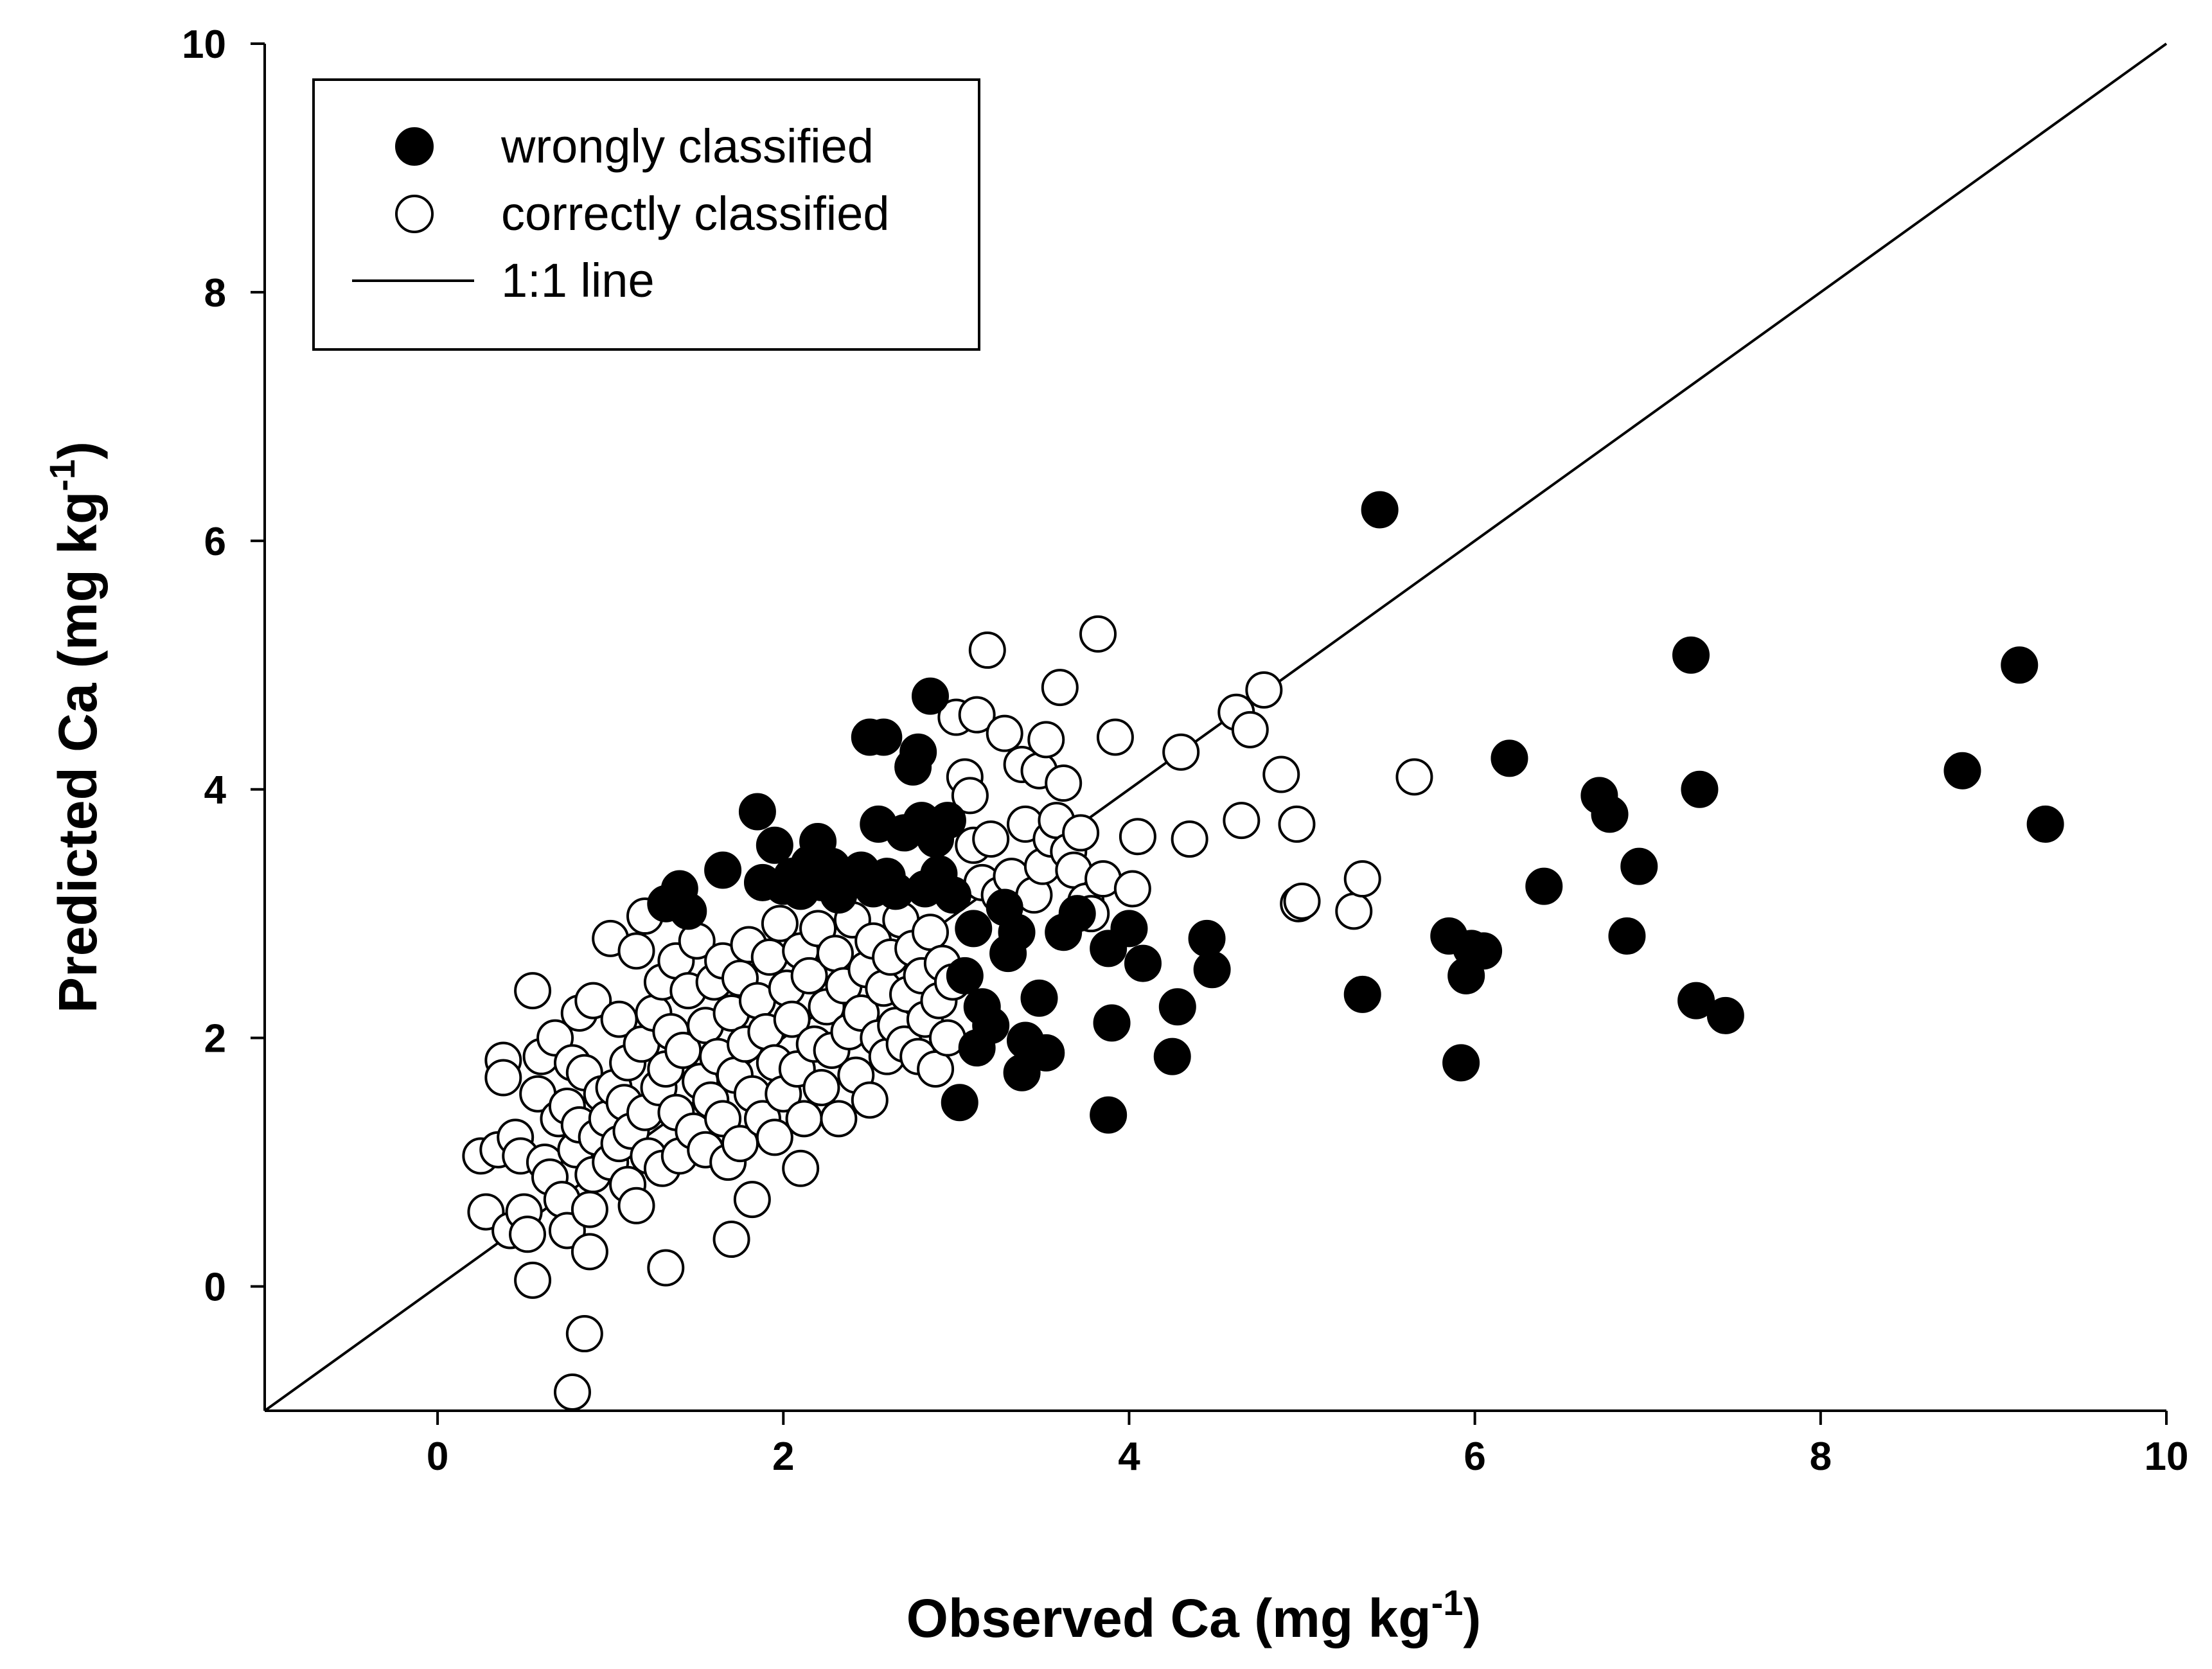 The width and height of the screenshot is (2212, 1669). Describe the element at coordinates (78, 450) in the screenshot. I see `y-axis-title-close: )` at that location.